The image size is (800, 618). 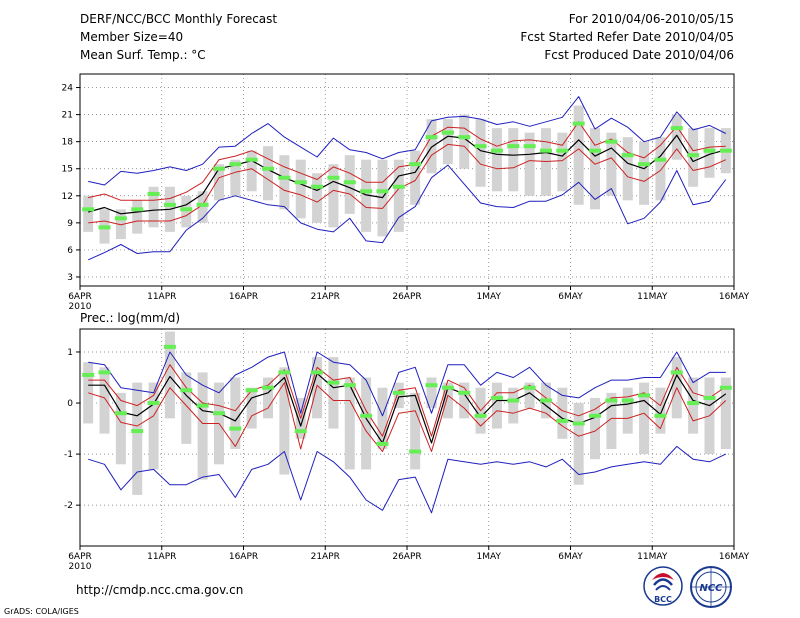 I want to click on bcc-logo-text: BCC, so click(x=663, y=599).